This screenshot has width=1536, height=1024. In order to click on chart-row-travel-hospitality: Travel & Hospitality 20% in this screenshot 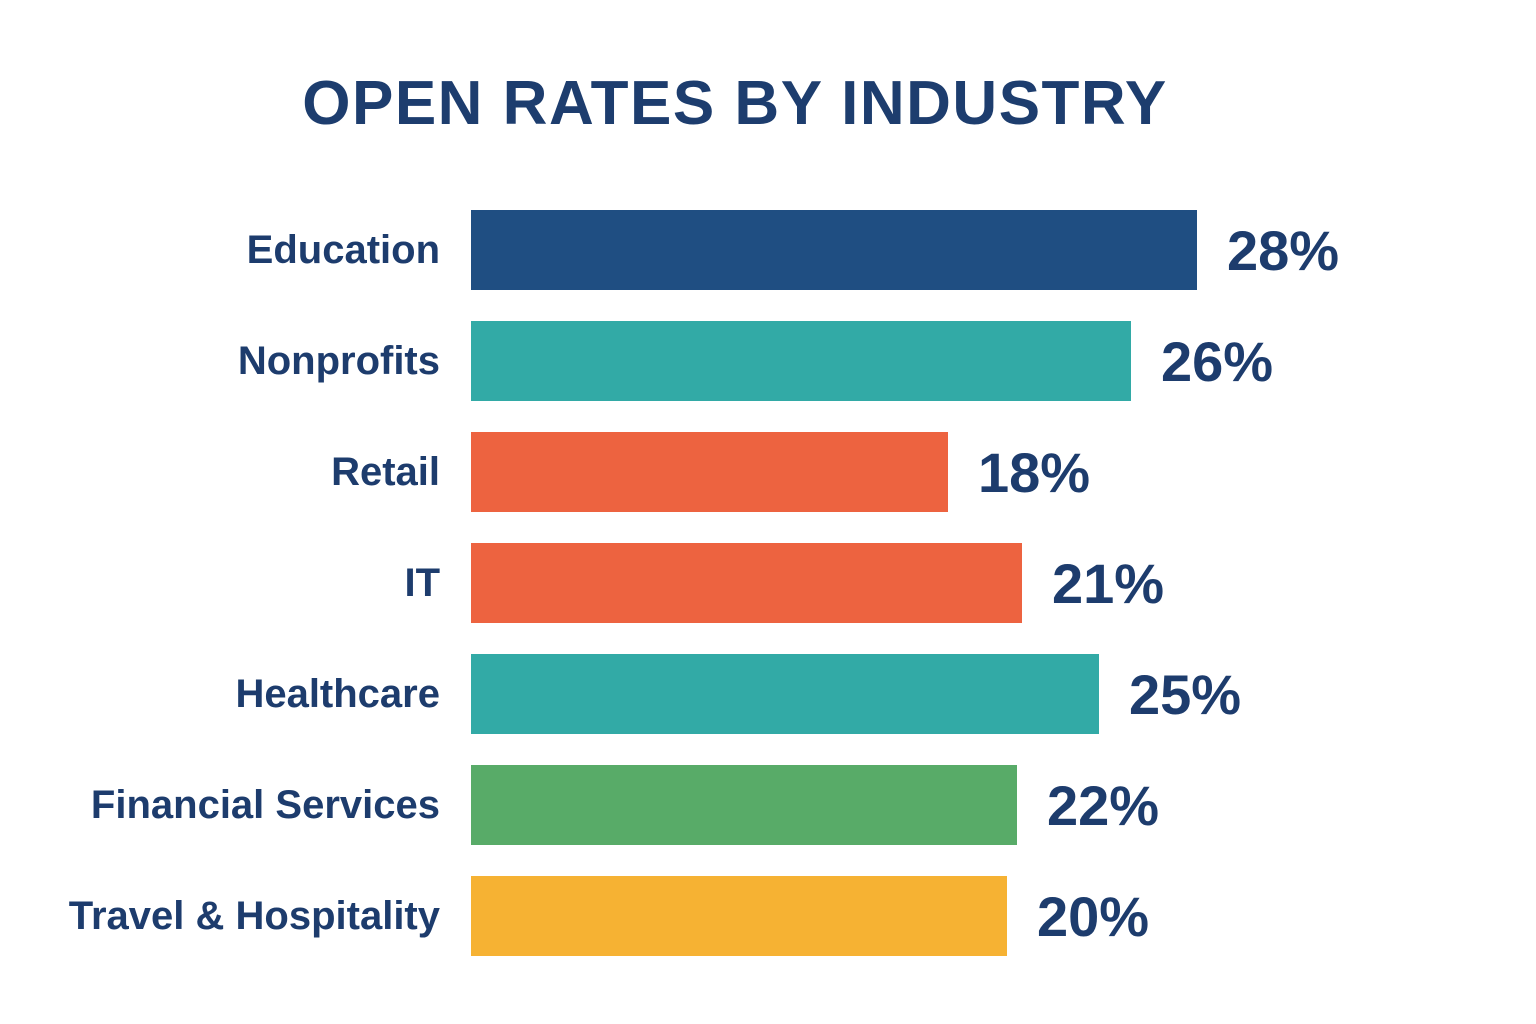, I will do `click(768, 916)`.